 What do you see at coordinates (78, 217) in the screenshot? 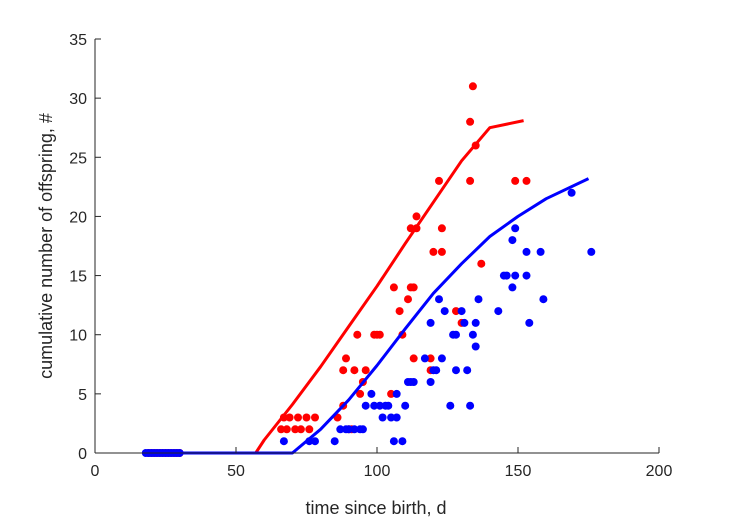
I see `y-tick-label: 20` at bounding box center [78, 217].